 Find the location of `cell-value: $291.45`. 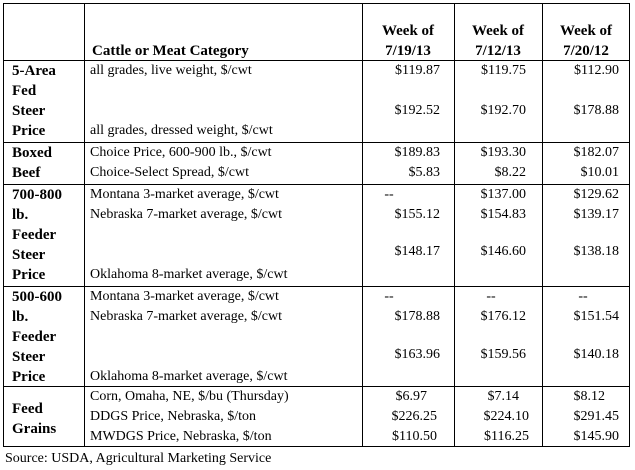

cell-value: $291.45 is located at coordinates (596, 416).